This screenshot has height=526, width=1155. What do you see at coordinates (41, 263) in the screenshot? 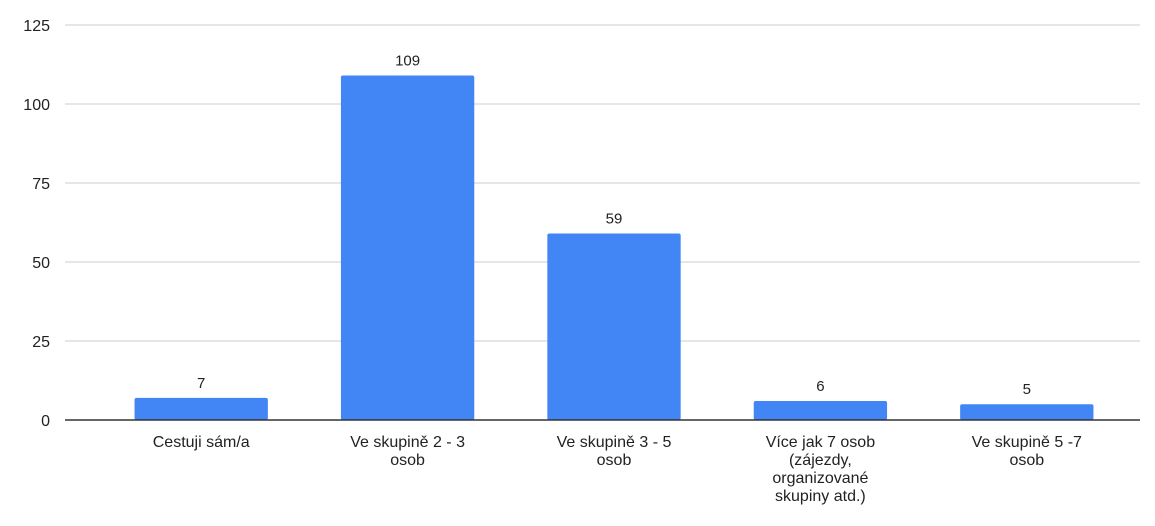
I see `y-tick-label: 50` at bounding box center [41, 263].